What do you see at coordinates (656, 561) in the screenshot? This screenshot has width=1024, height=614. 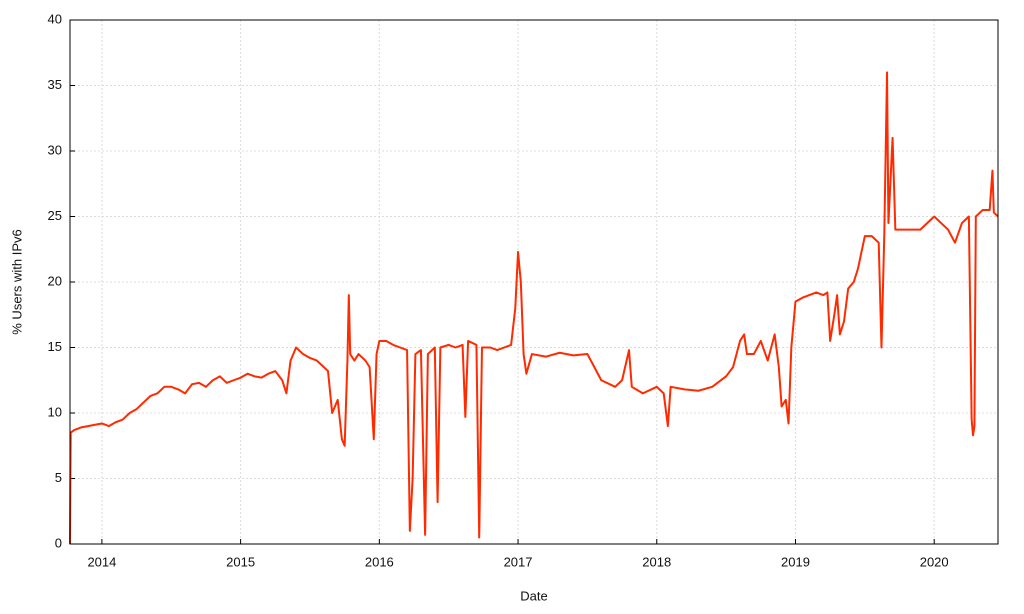 I see `x-tick-label: 2018` at bounding box center [656, 561].